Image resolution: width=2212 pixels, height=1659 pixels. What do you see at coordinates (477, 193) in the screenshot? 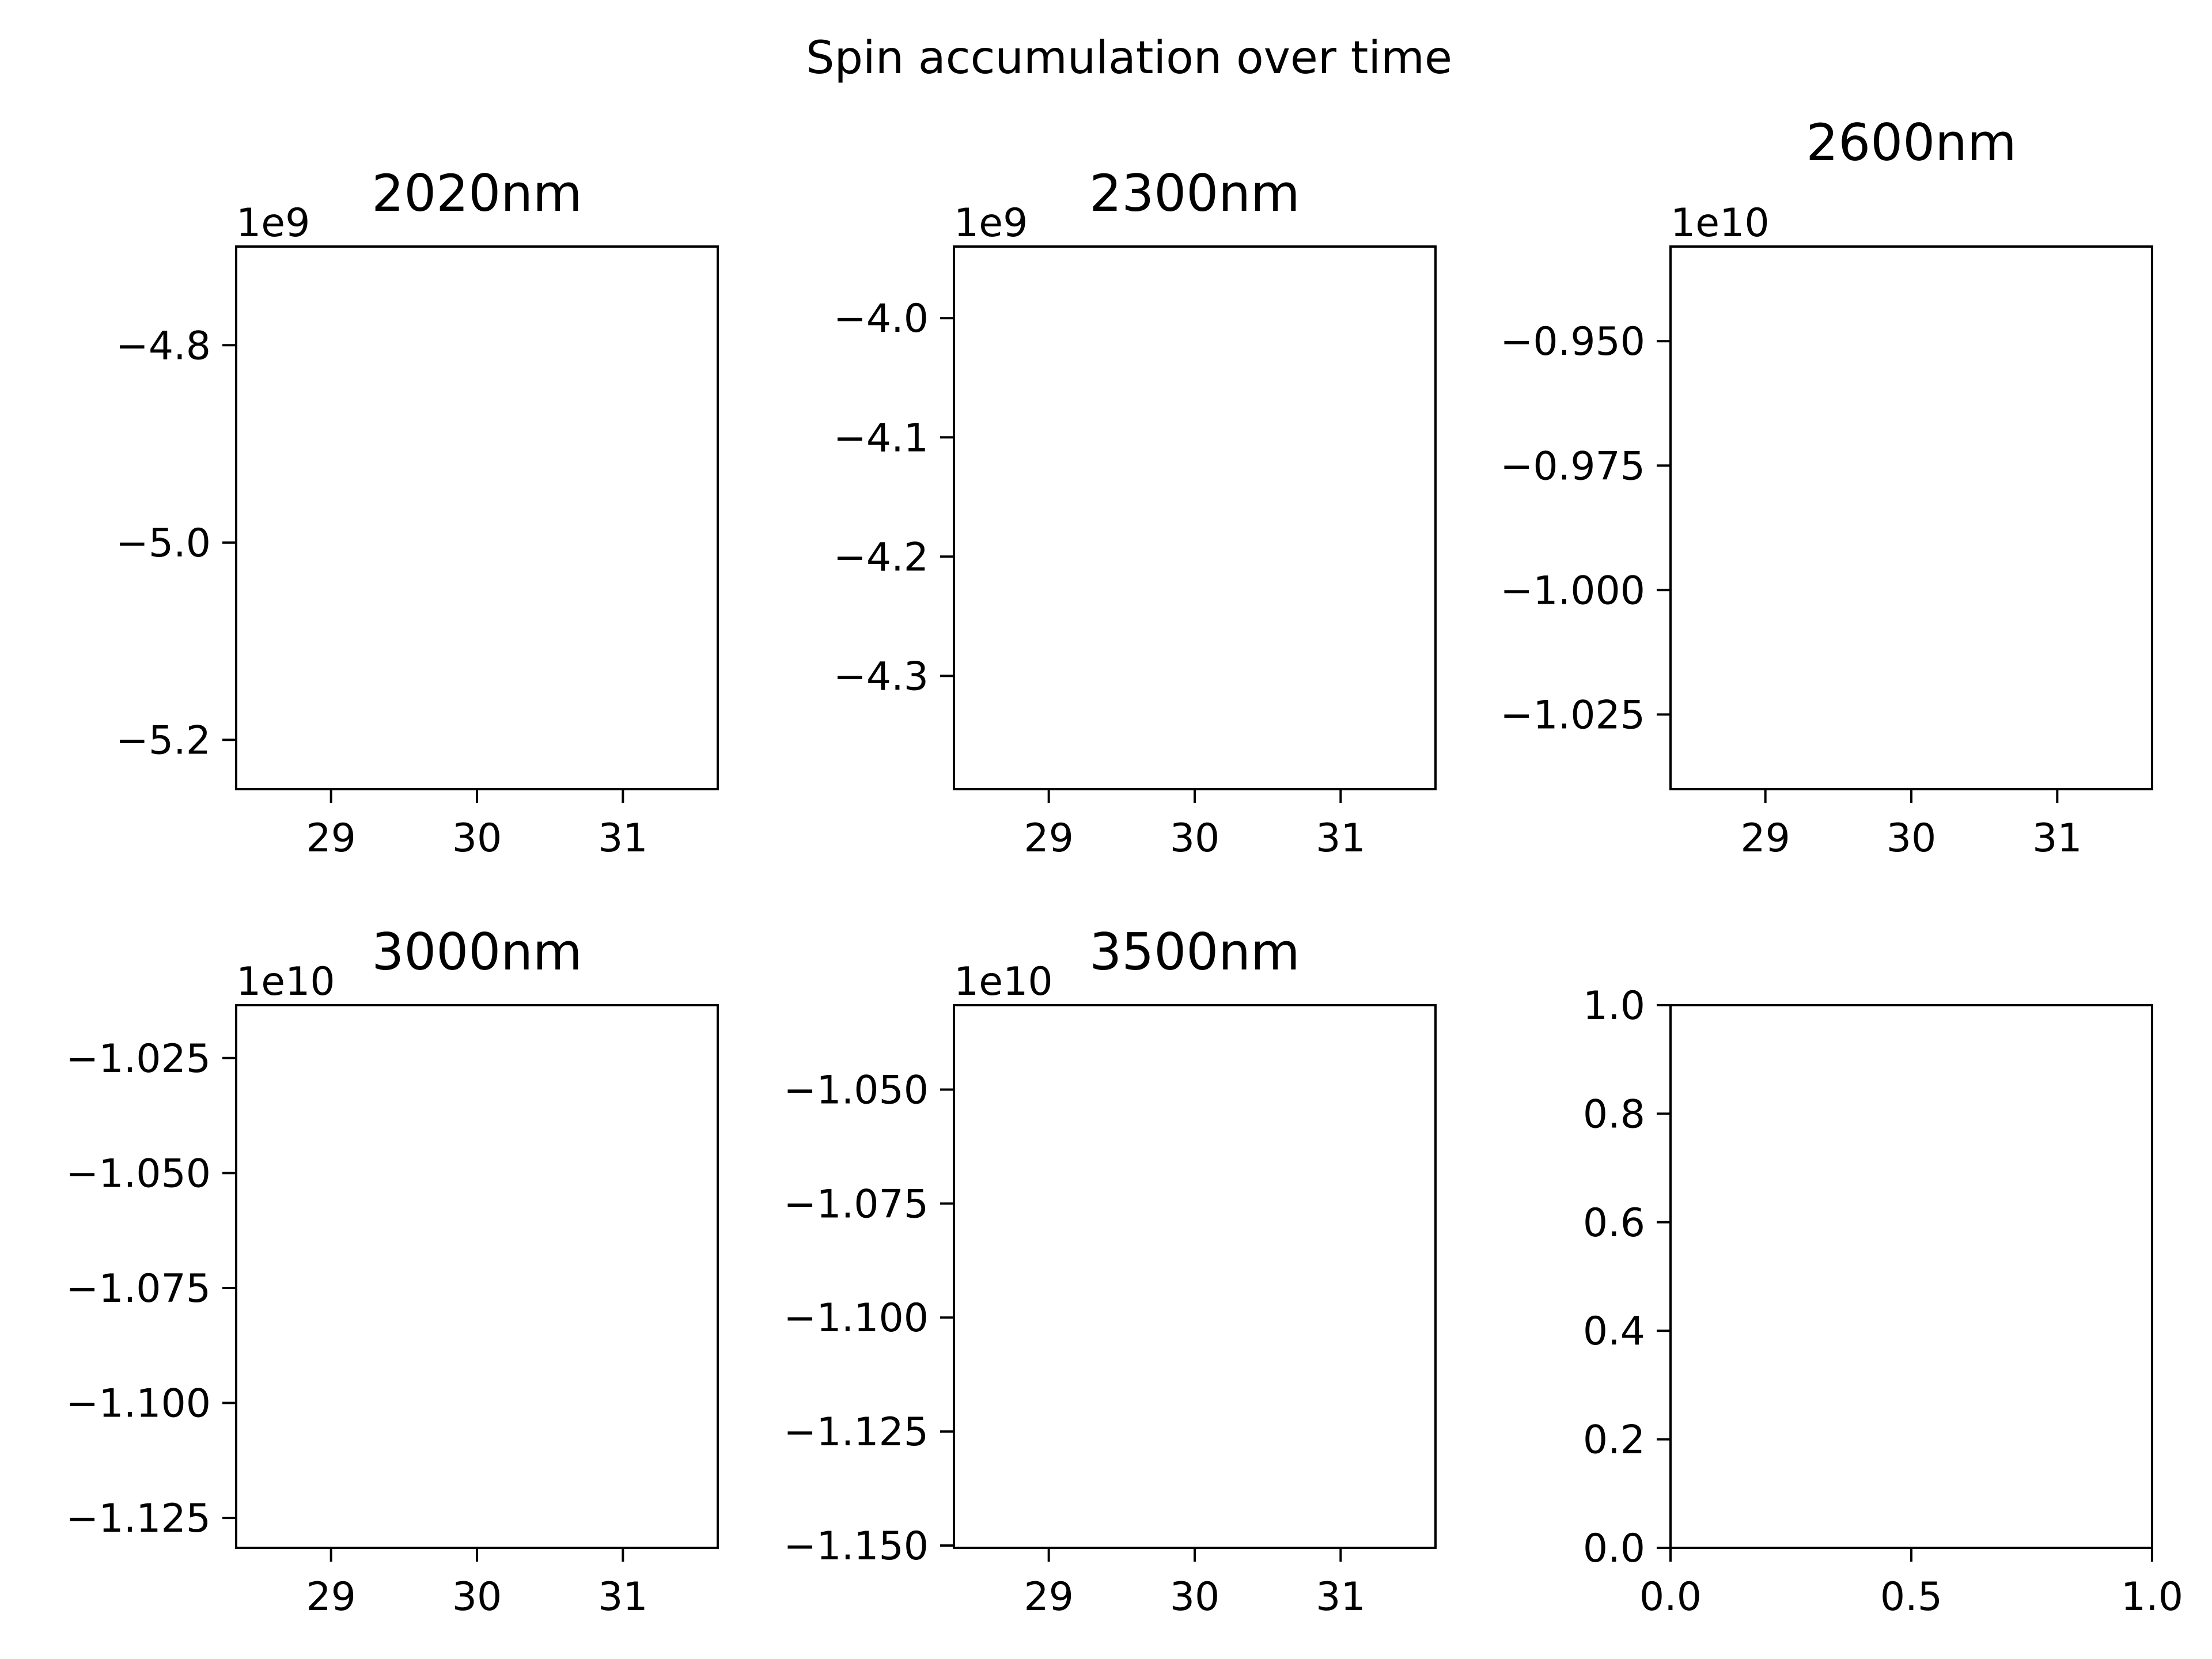
I see `subplot-title: 2020nm` at bounding box center [477, 193].